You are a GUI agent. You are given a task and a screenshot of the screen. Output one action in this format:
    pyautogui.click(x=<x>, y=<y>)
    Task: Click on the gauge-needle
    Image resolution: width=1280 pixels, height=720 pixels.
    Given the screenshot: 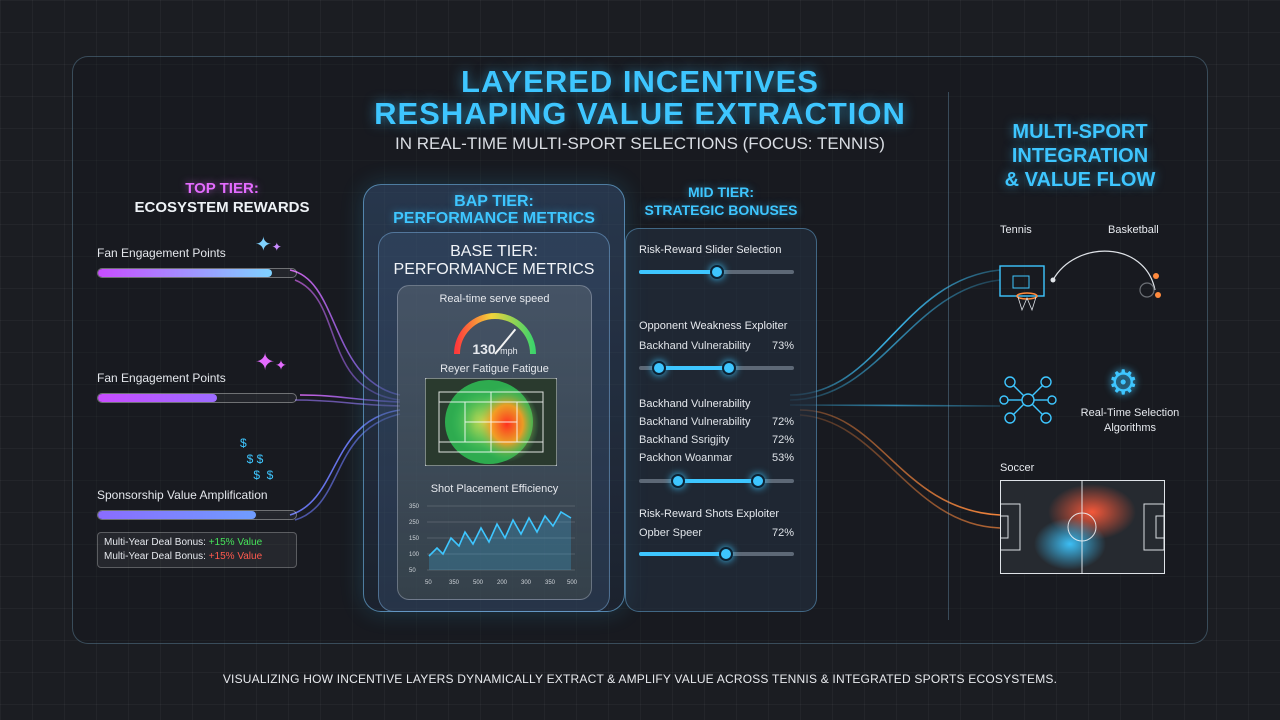 What is the action you would take?
    pyautogui.click(x=505, y=341)
    